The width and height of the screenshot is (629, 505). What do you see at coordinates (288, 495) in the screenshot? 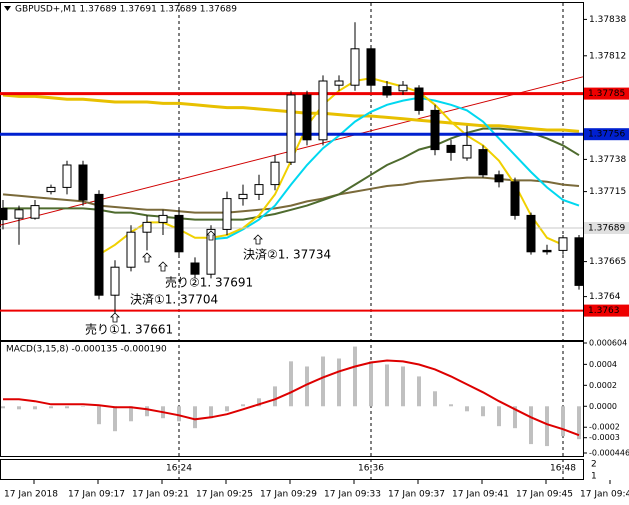
I see `x-tick-label: 17 Jan 09:29` at bounding box center [288, 495].